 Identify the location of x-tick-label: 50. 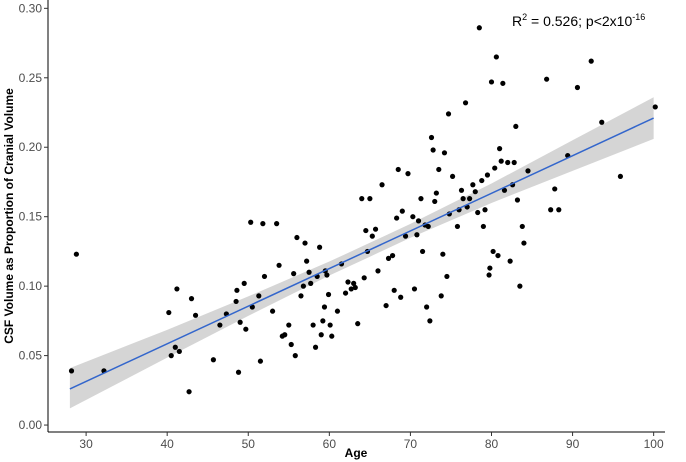
(249, 444).